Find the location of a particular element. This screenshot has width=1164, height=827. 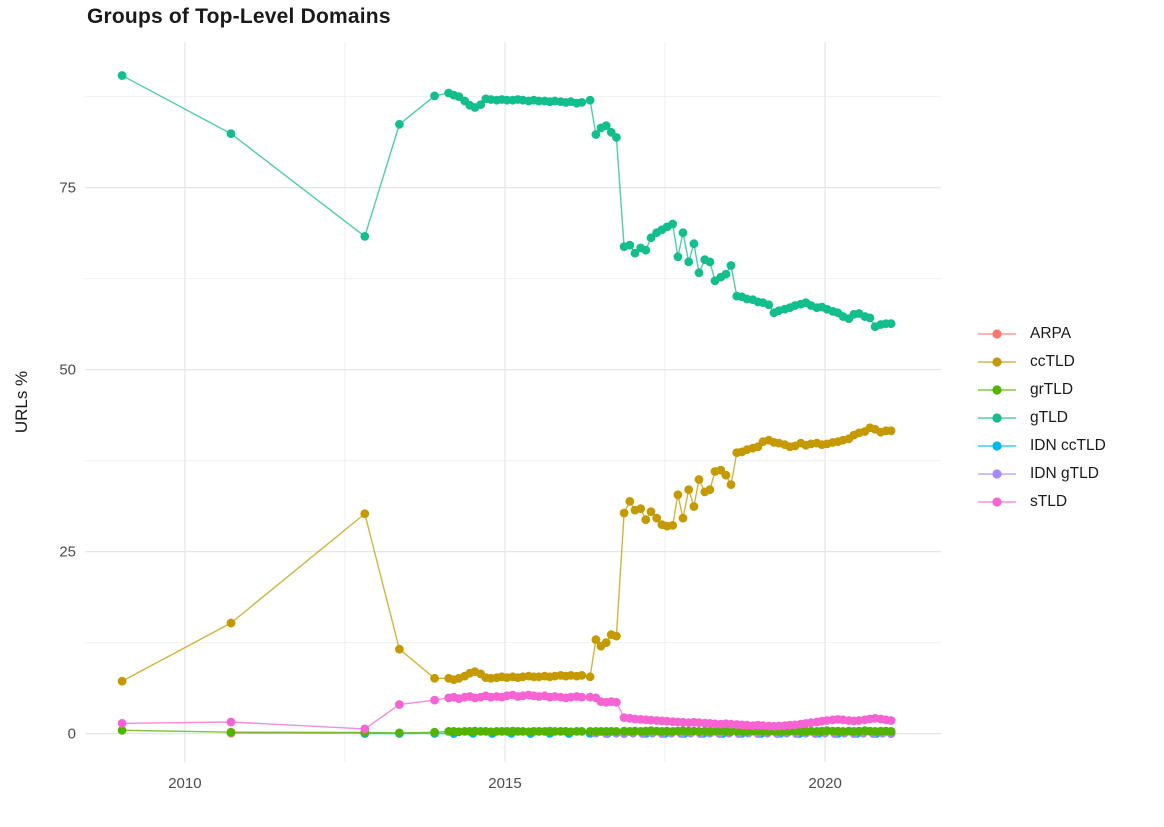

legend-item-idn-gtld: IDN gTLD is located at coordinates (1041, 474).